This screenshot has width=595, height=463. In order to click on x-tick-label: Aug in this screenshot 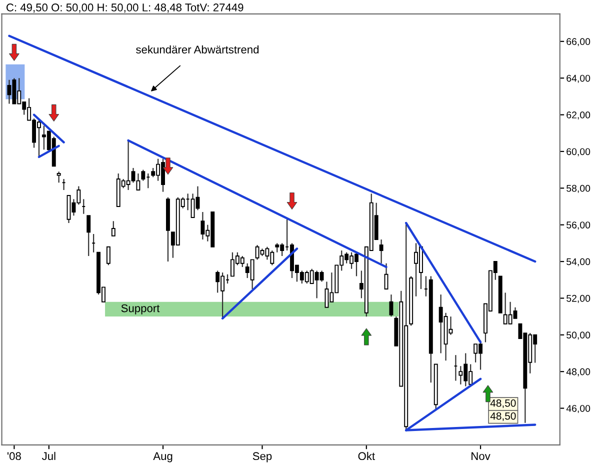, I will do `click(162, 457)`.